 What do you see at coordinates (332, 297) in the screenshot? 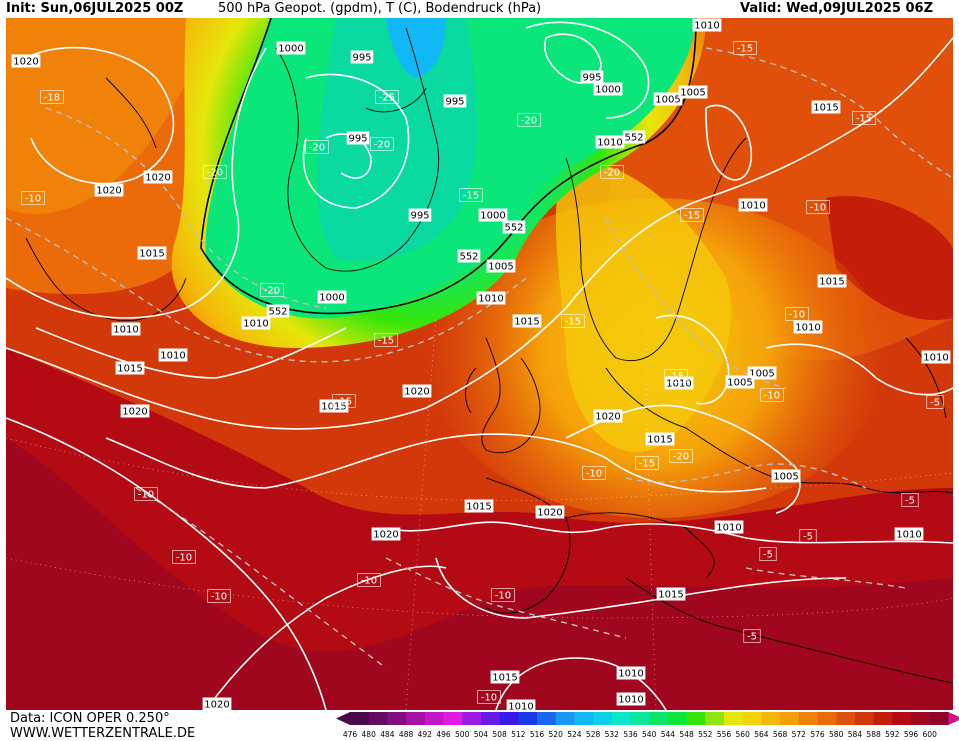
I see `pressure-label: 1000` at bounding box center [332, 297].